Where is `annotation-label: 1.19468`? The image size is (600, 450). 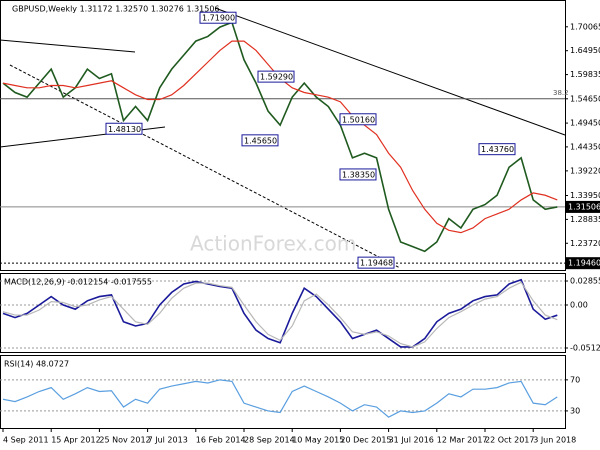 annotation-label: 1.19468 is located at coordinates (376, 263).